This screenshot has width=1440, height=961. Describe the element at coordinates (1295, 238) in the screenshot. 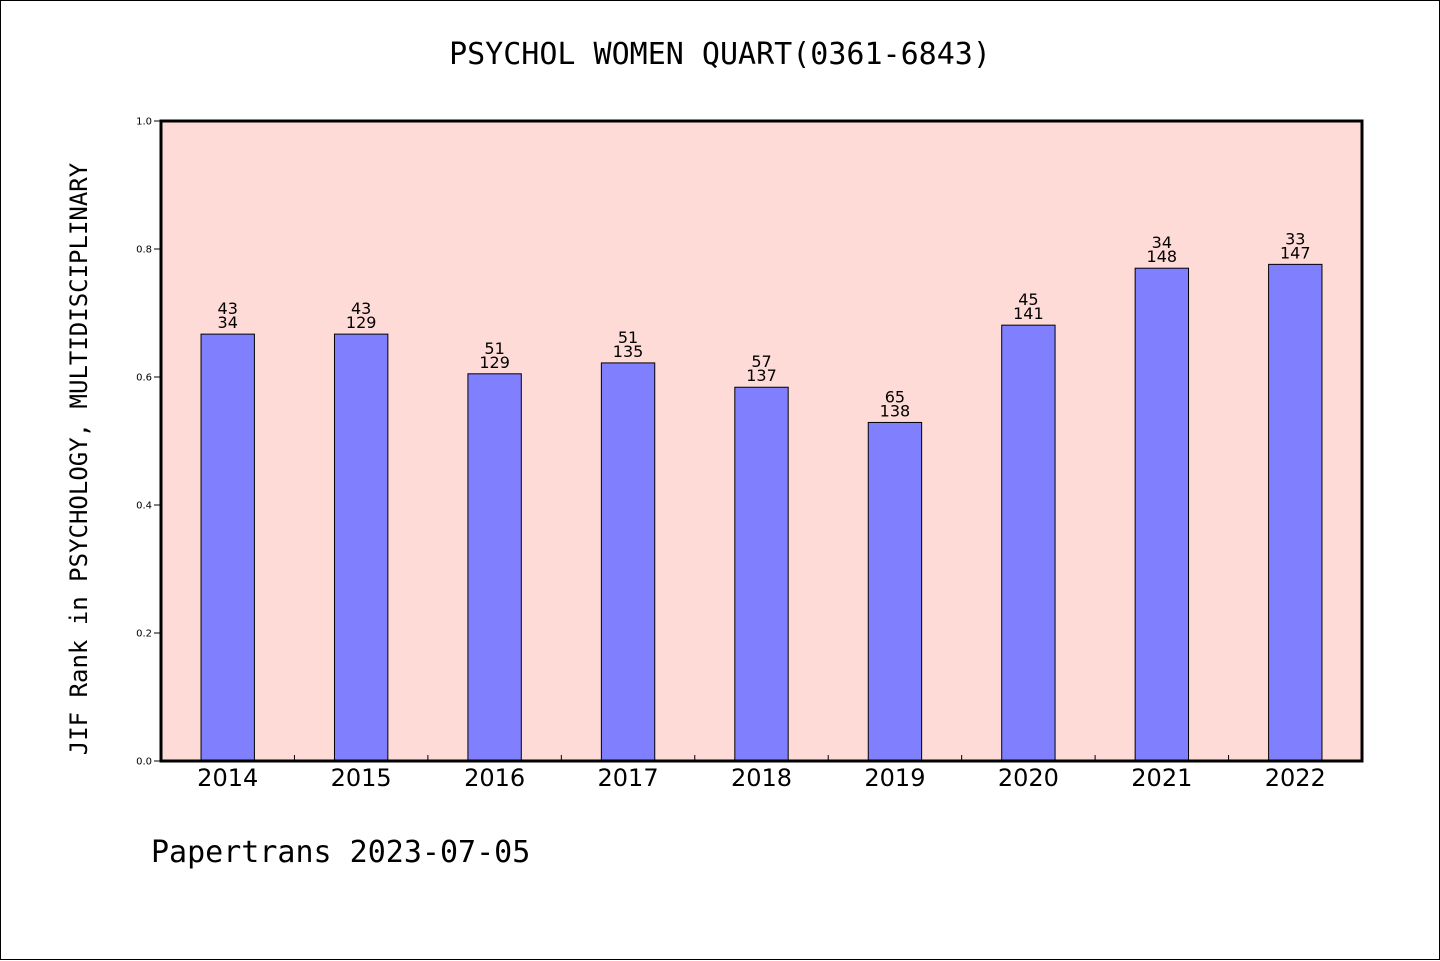

I see `bar-rank-label: 33` at that location.